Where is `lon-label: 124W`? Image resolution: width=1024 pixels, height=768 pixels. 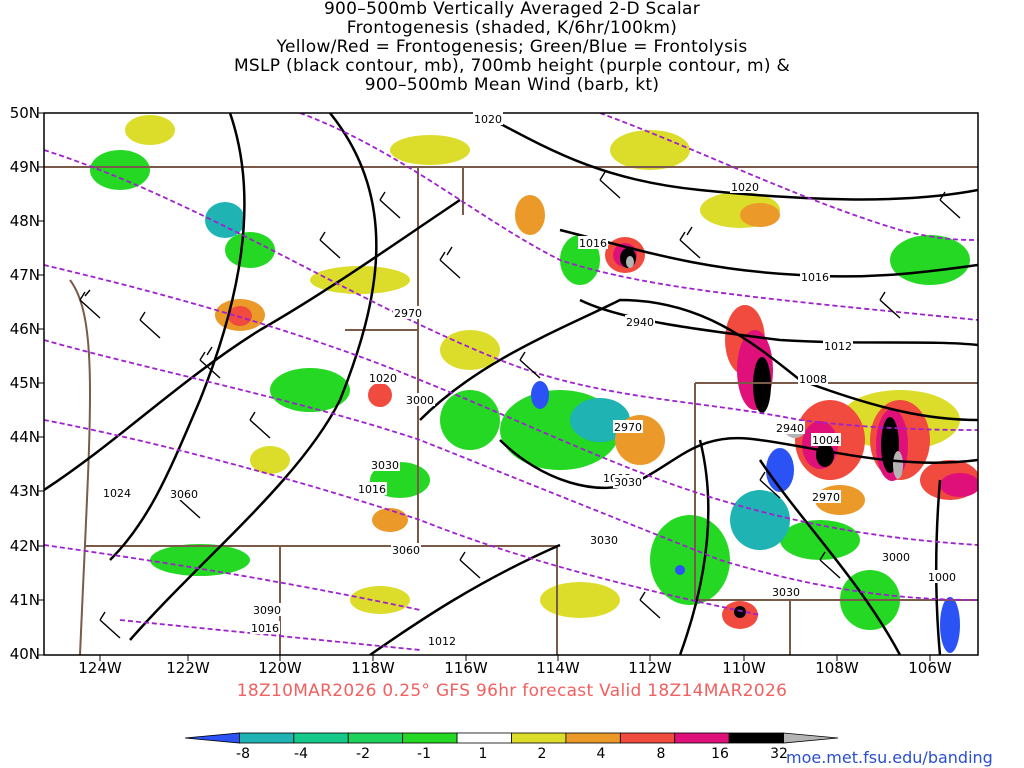
lon-label: 124W is located at coordinates (100, 668).